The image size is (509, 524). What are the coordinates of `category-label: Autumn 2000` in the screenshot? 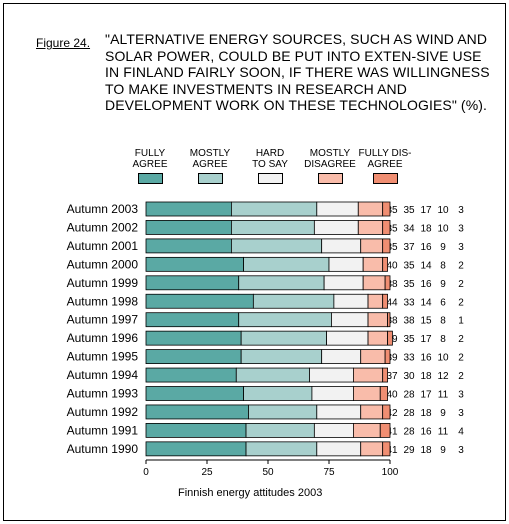 It's located at (103, 264).